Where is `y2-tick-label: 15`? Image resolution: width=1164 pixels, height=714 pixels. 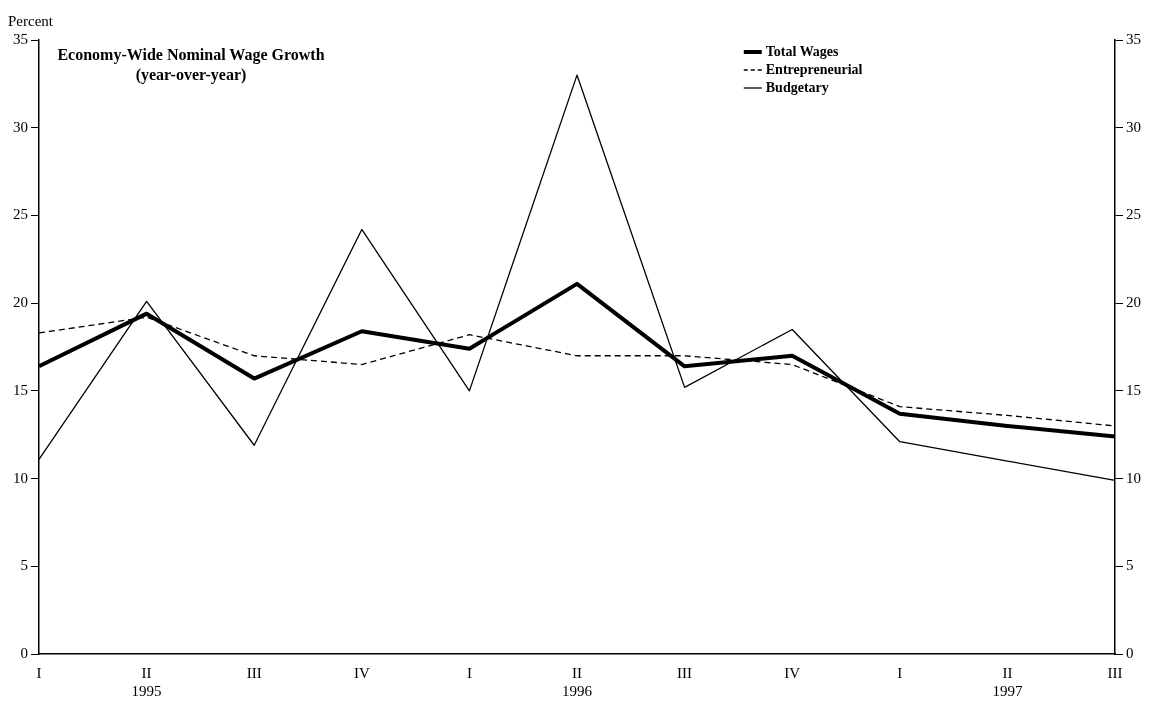
y2-tick-label: 15 is located at coordinates (1133, 389).